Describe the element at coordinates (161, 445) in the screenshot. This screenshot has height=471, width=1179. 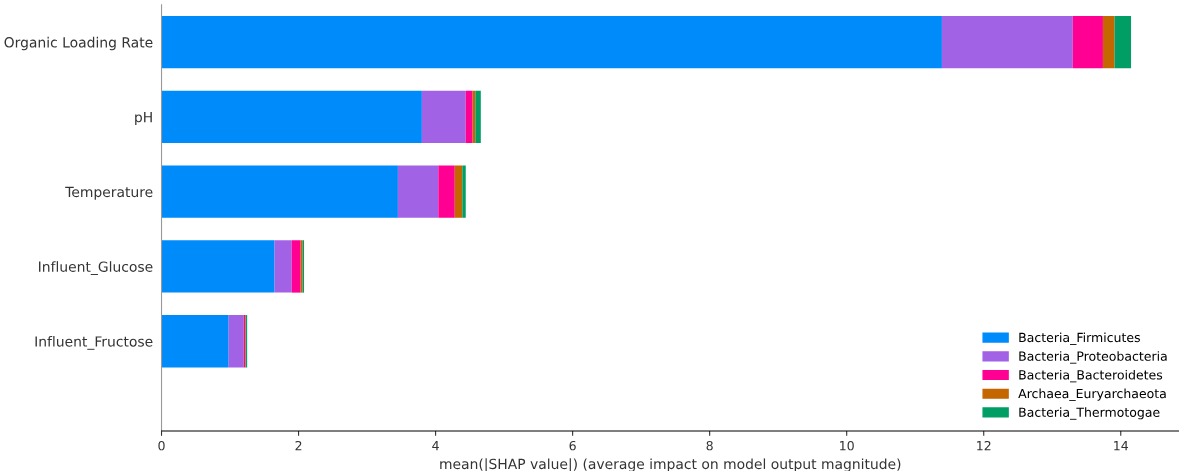
I see `x-tick-label: 0` at that location.